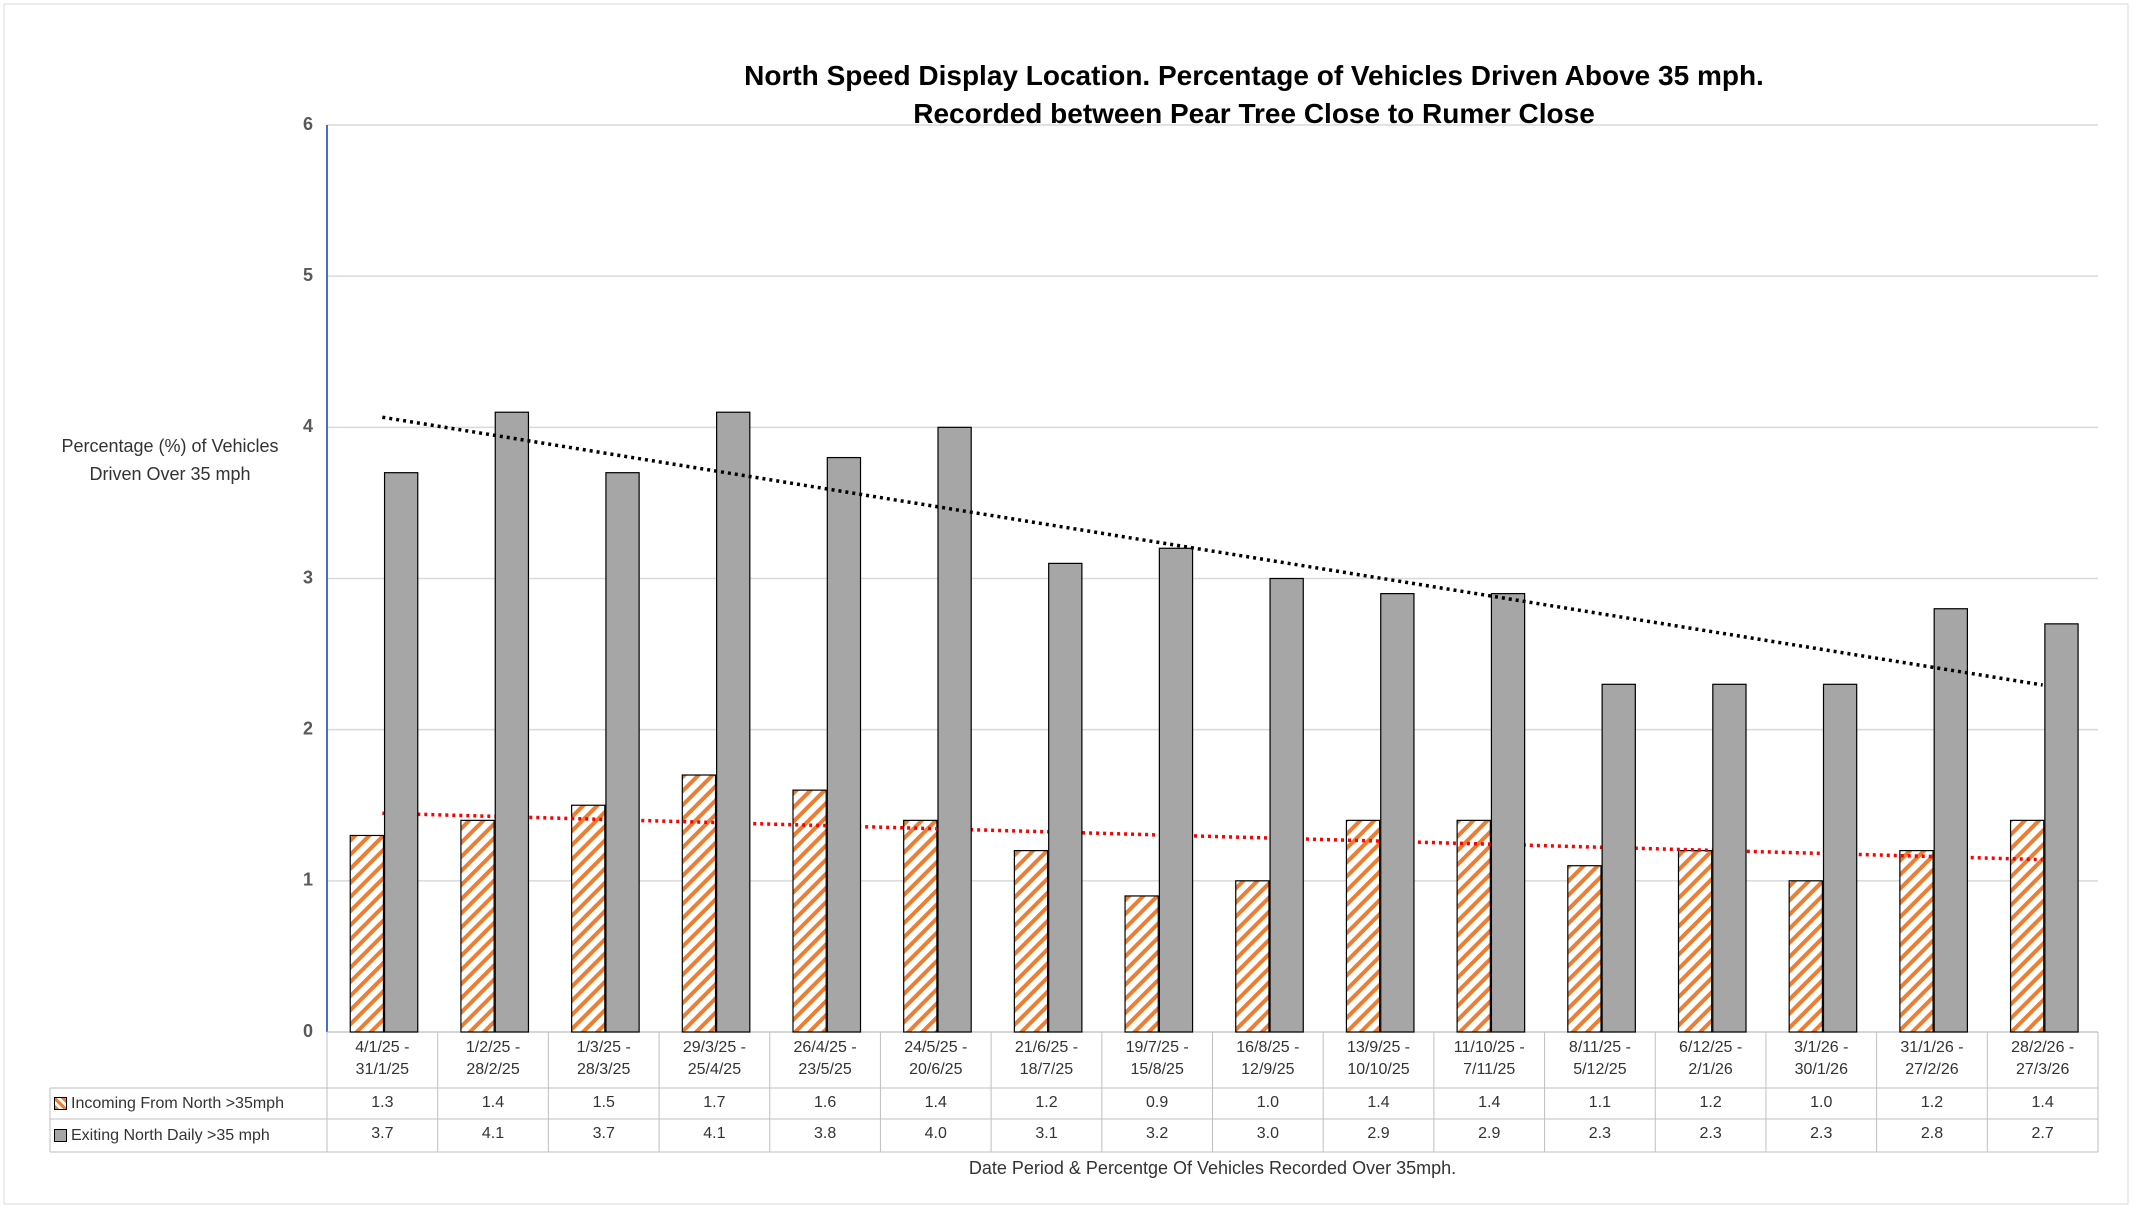 This screenshot has height=1208, width=2132. I want to click on y-tick-label: 0, so click(308, 1031).